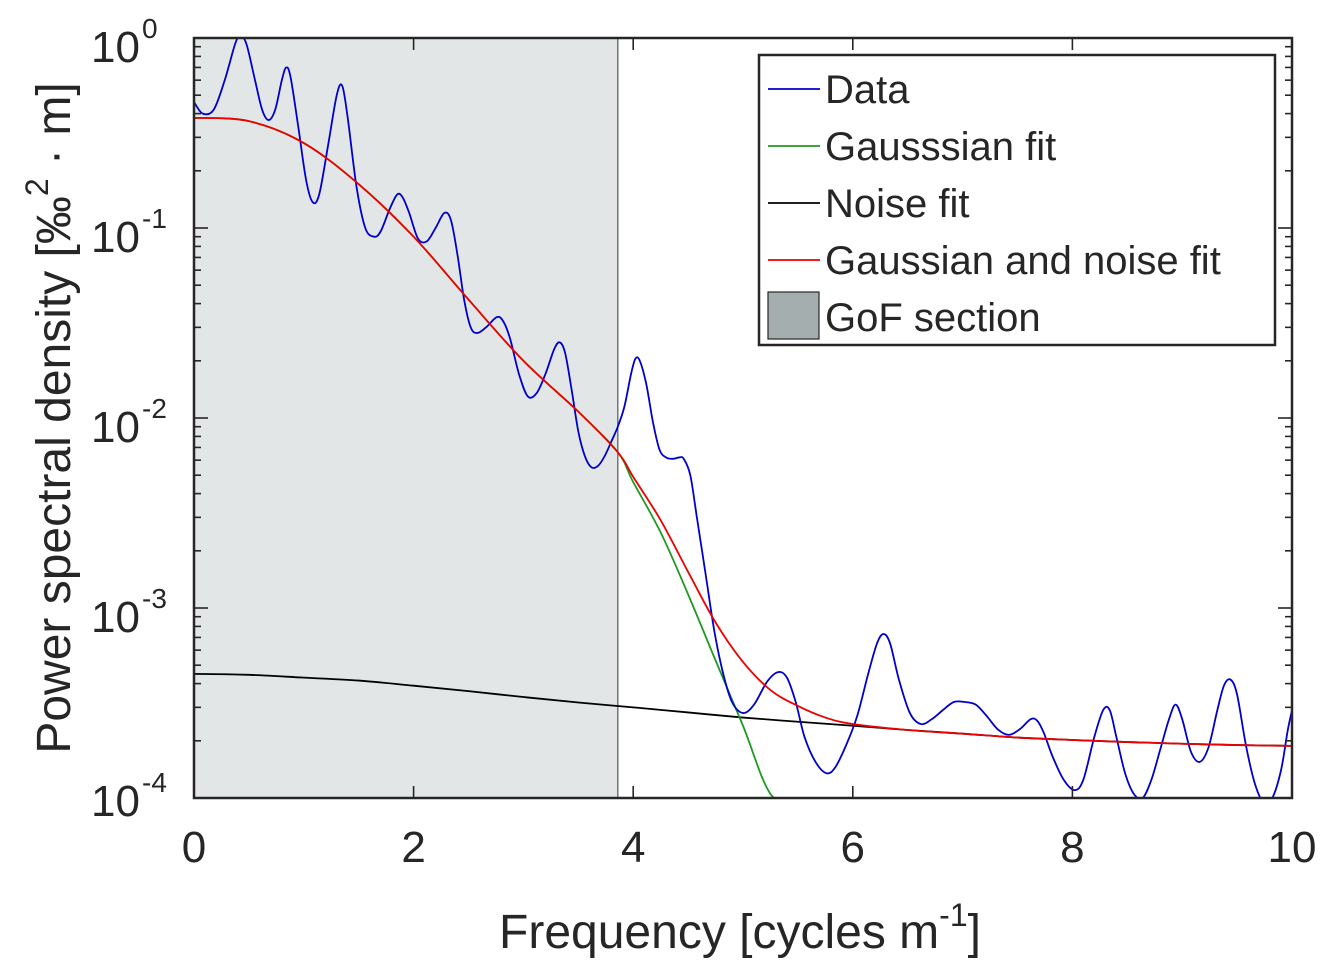 Image resolution: width=1320 pixels, height=960 pixels. I want to click on y-tick-exp-3: -3, so click(154, 598).